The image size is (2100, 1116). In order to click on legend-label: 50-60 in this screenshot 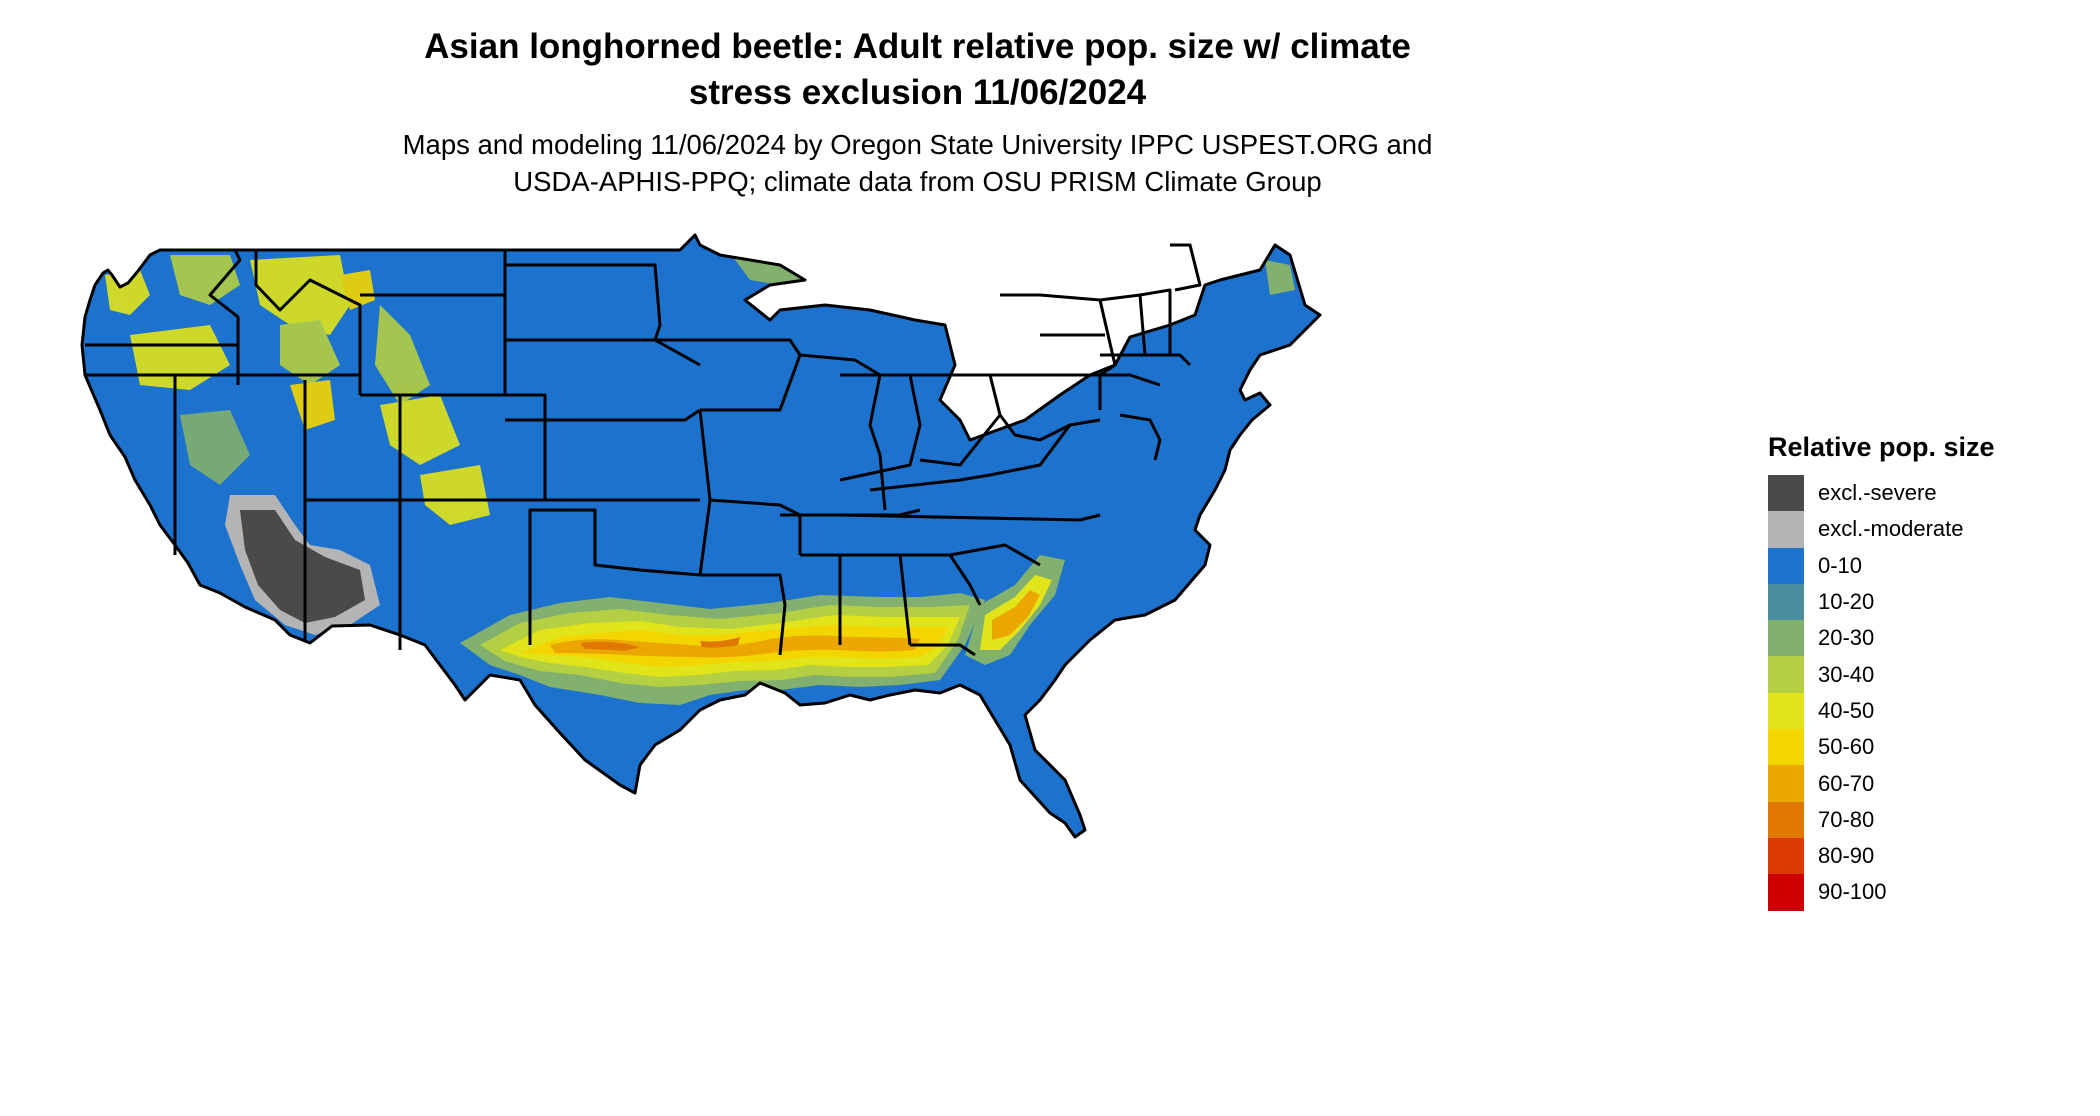, I will do `click(1846, 747)`.